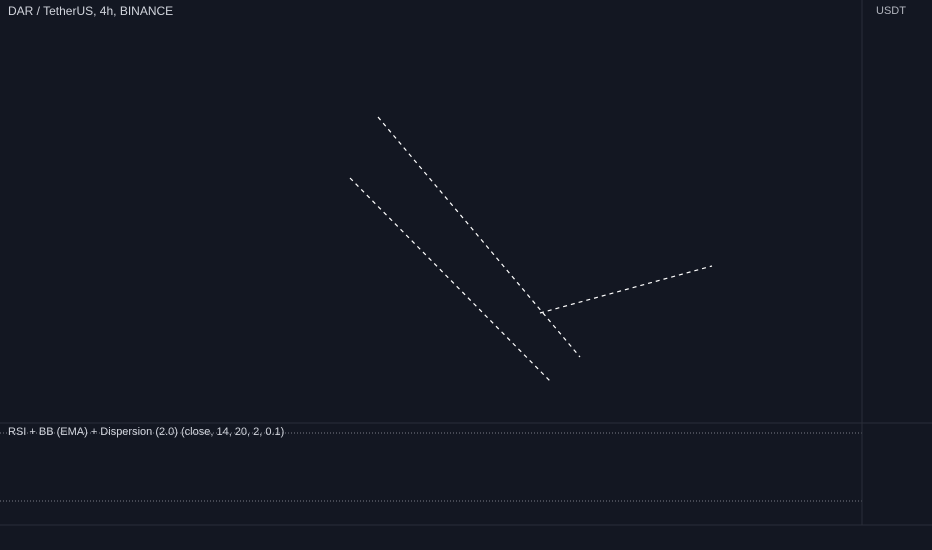 This screenshot has width=932, height=550. What do you see at coordinates (891, 11) in the screenshot?
I see `currency: USDT` at bounding box center [891, 11].